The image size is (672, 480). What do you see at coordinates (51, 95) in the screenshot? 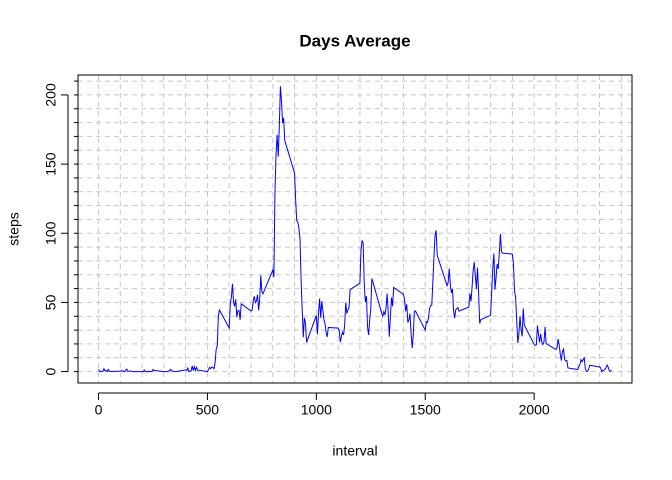
I see `y-tick-label: 200` at bounding box center [51, 95].